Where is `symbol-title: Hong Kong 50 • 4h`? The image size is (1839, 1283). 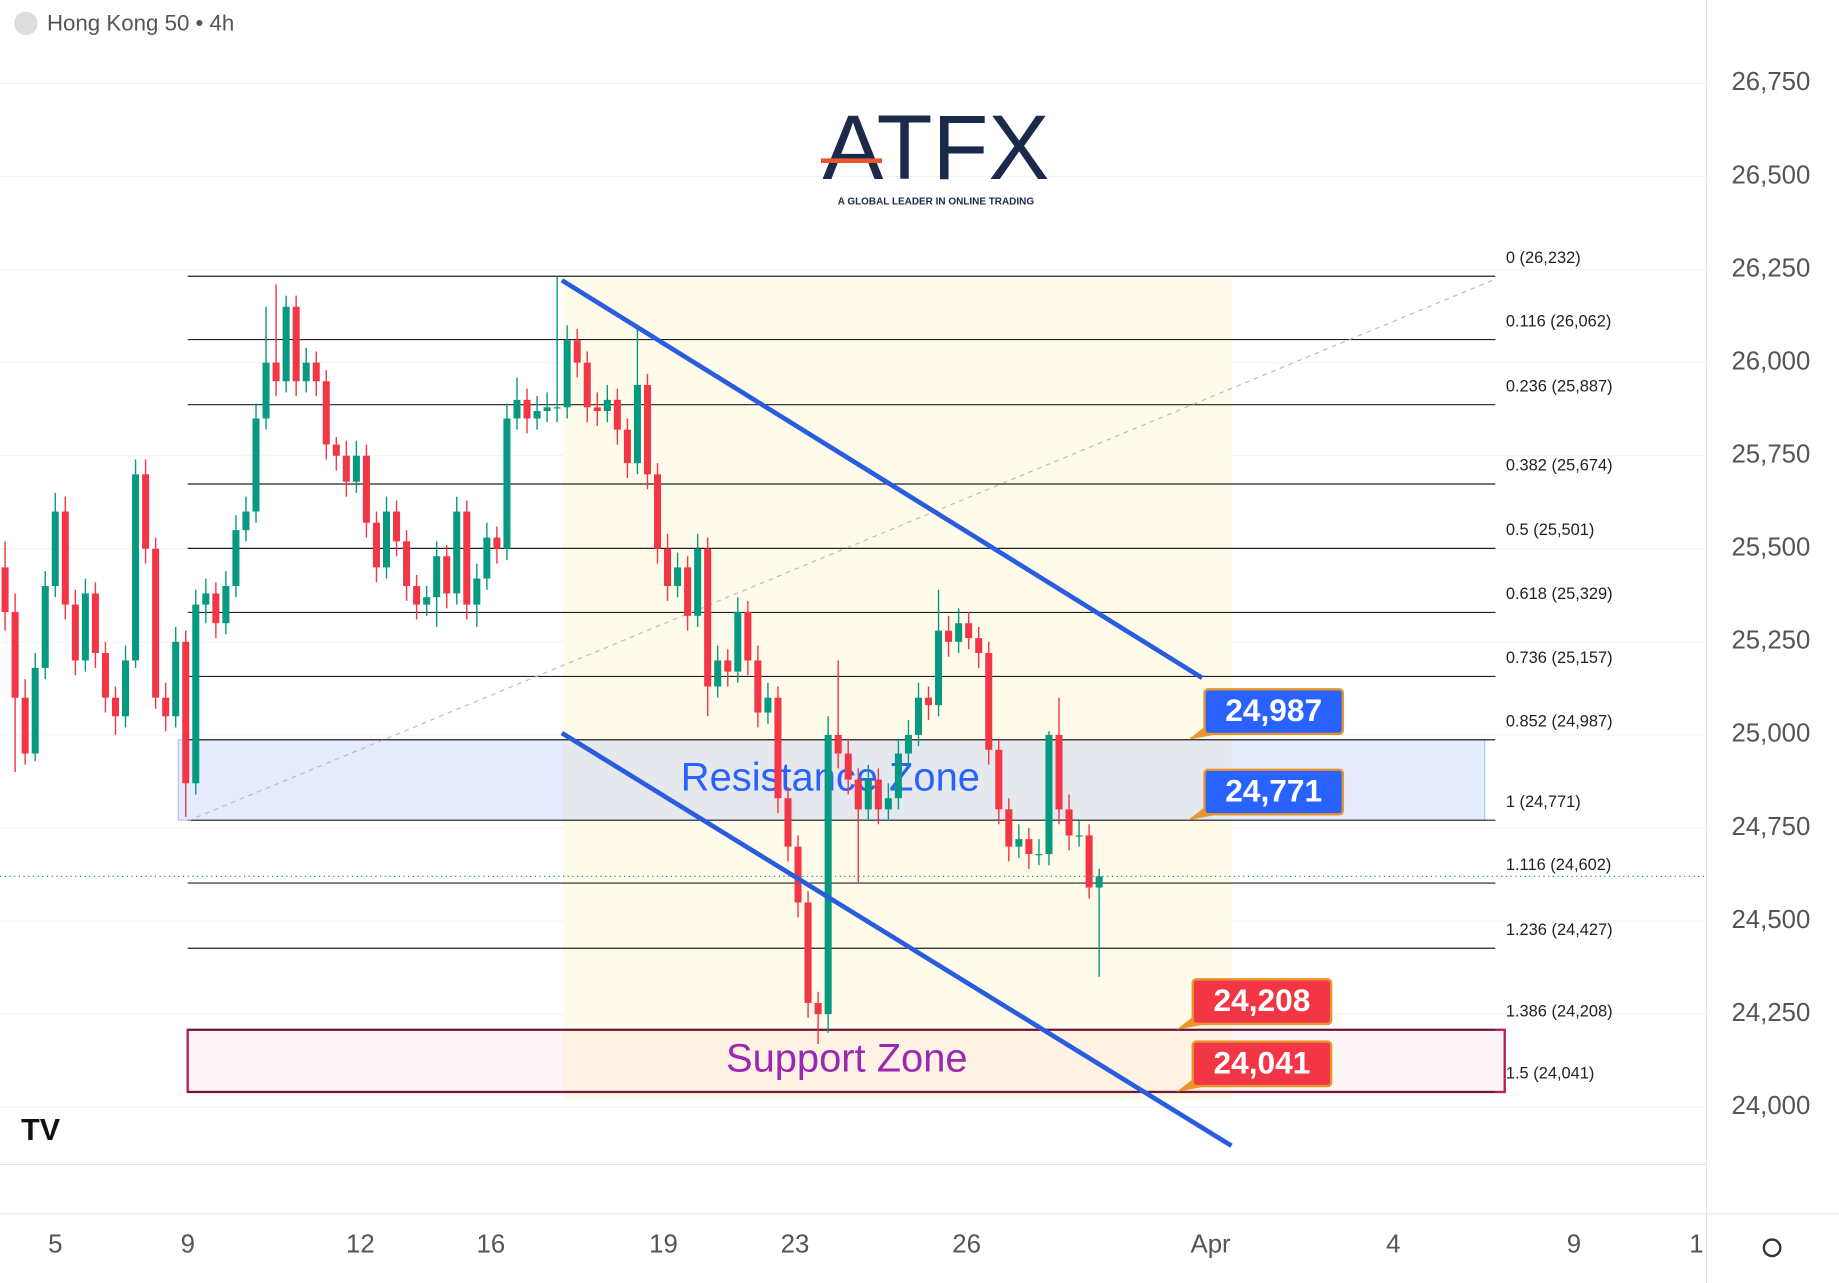 symbol-title: Hong Kong 50 • 4h is located at coordinates (140, 23).